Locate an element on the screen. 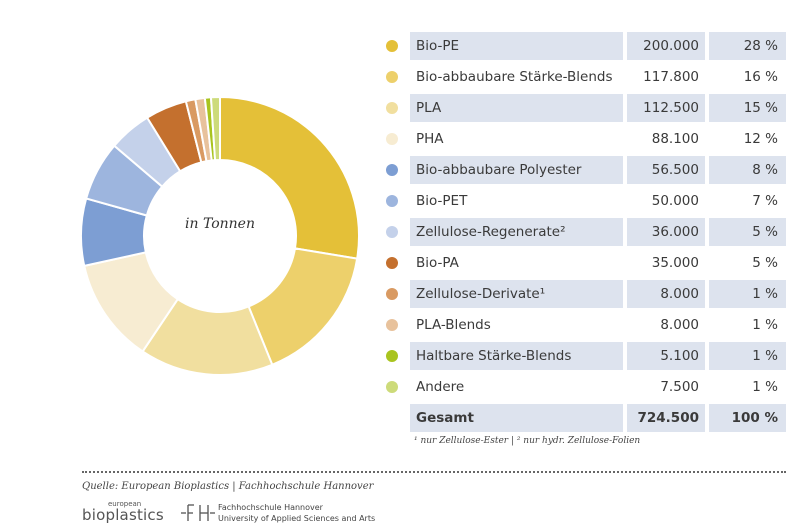 This screenshot has height=529, width=800. legend-row: Bio-PE 200.000 28 % is located at coordinates (582, 46).